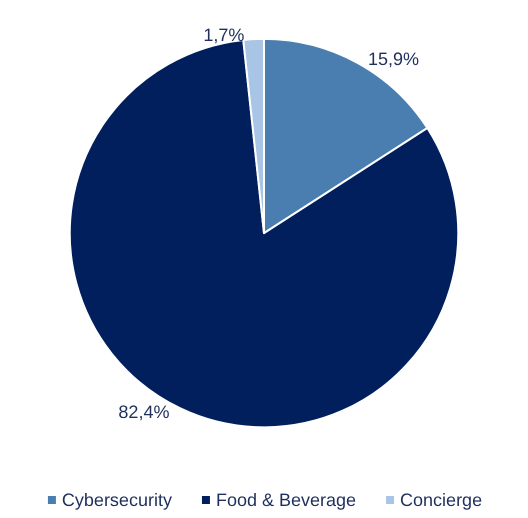  Describe the element at coordinates (117, 500) in the screenshot. I see `legend-label: Cybersecurity` at that location.